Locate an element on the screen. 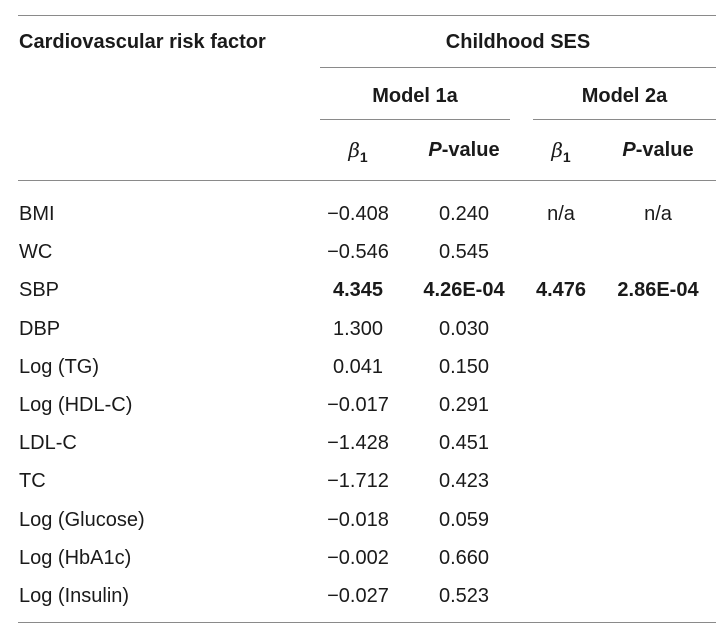  cell-factor: SBP is located at coordinates (39, 290).